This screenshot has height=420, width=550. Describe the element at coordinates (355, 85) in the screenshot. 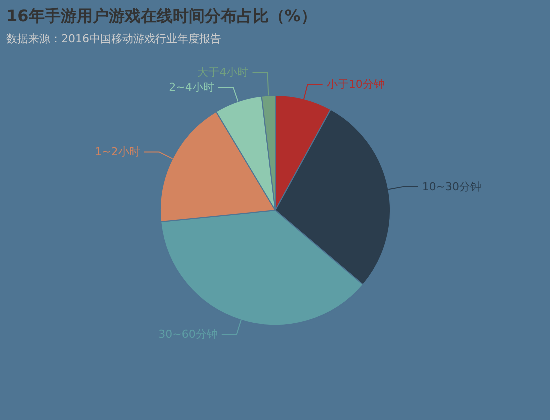

I see `slice-label: 小于10分钟` at that location.